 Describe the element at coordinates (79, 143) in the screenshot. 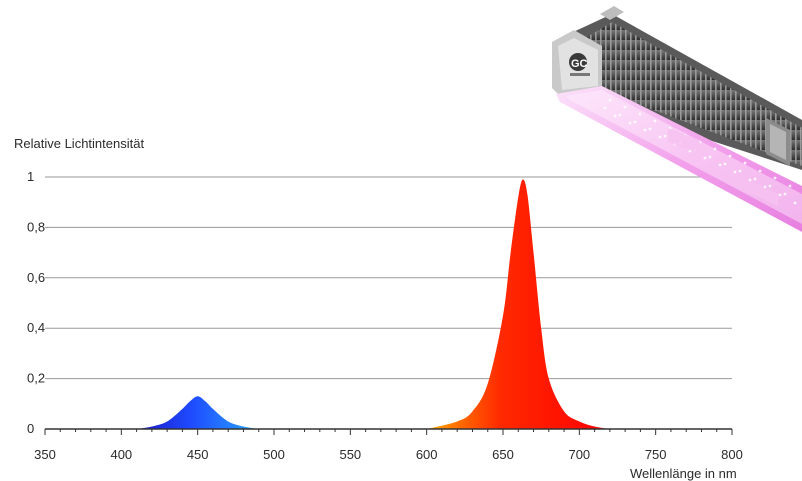

I see `y-axis-title: Relative Lichtintensität` at that location.